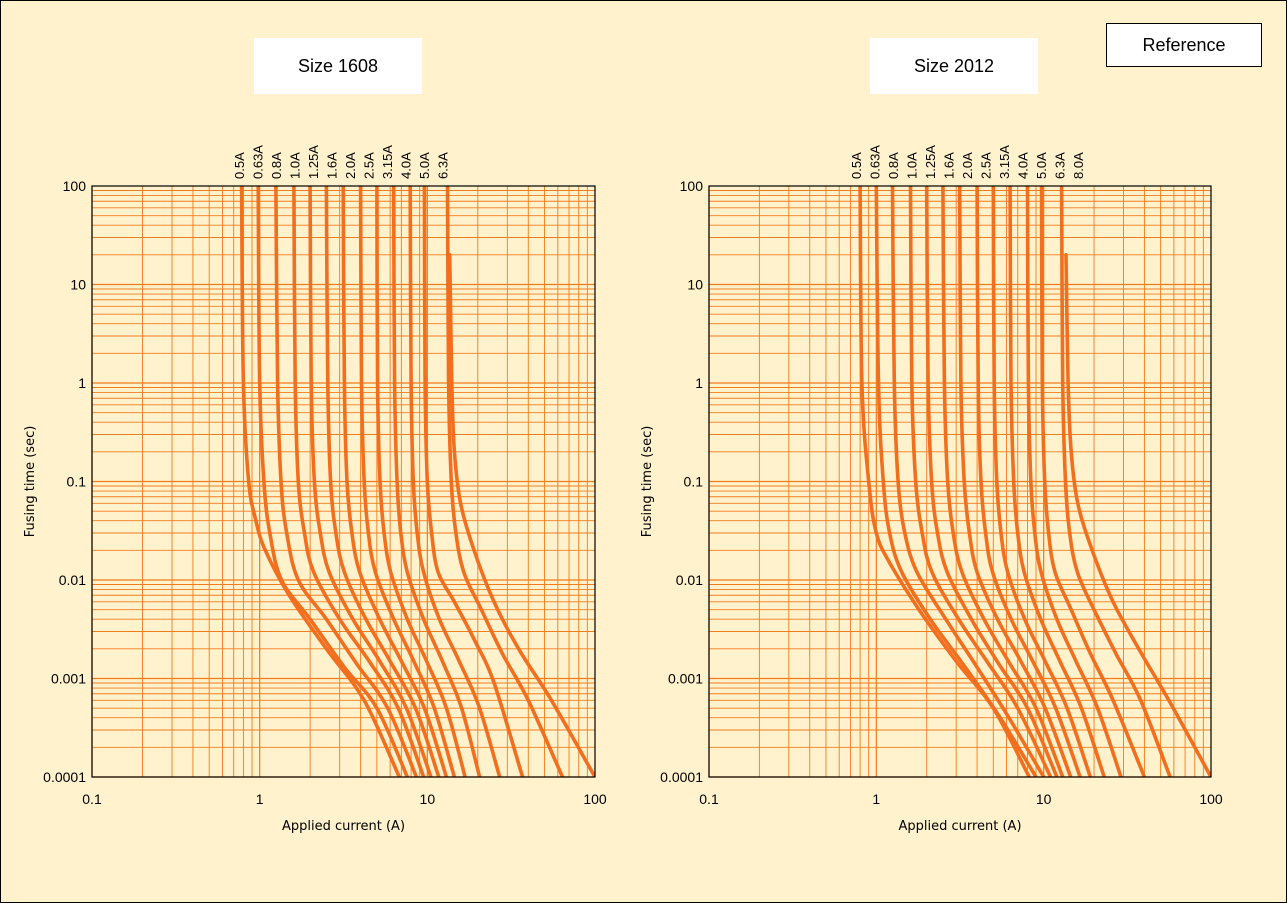 This screenshot has width=1287, height=903. I want to click on fuse-curve-8-0a, so click(1115, 481).